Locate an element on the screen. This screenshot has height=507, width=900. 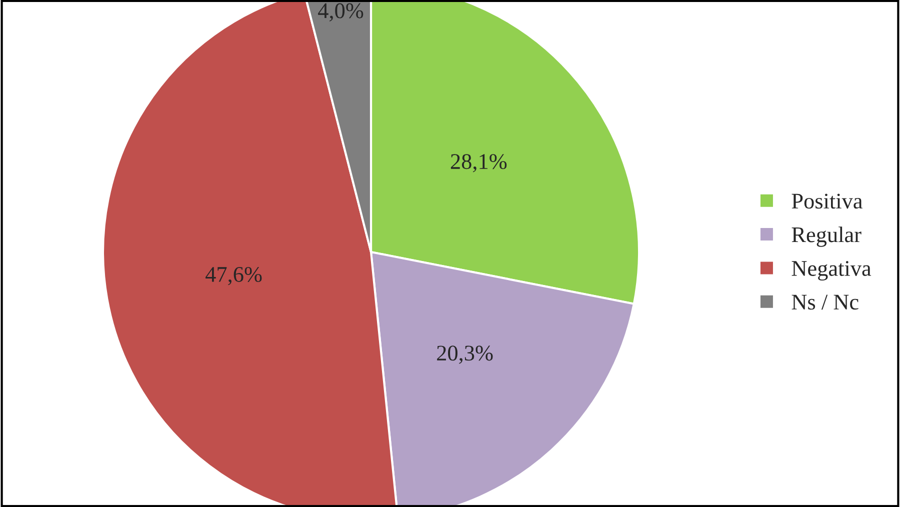
data-label: 28,1% is located at coordinates (478, 163).